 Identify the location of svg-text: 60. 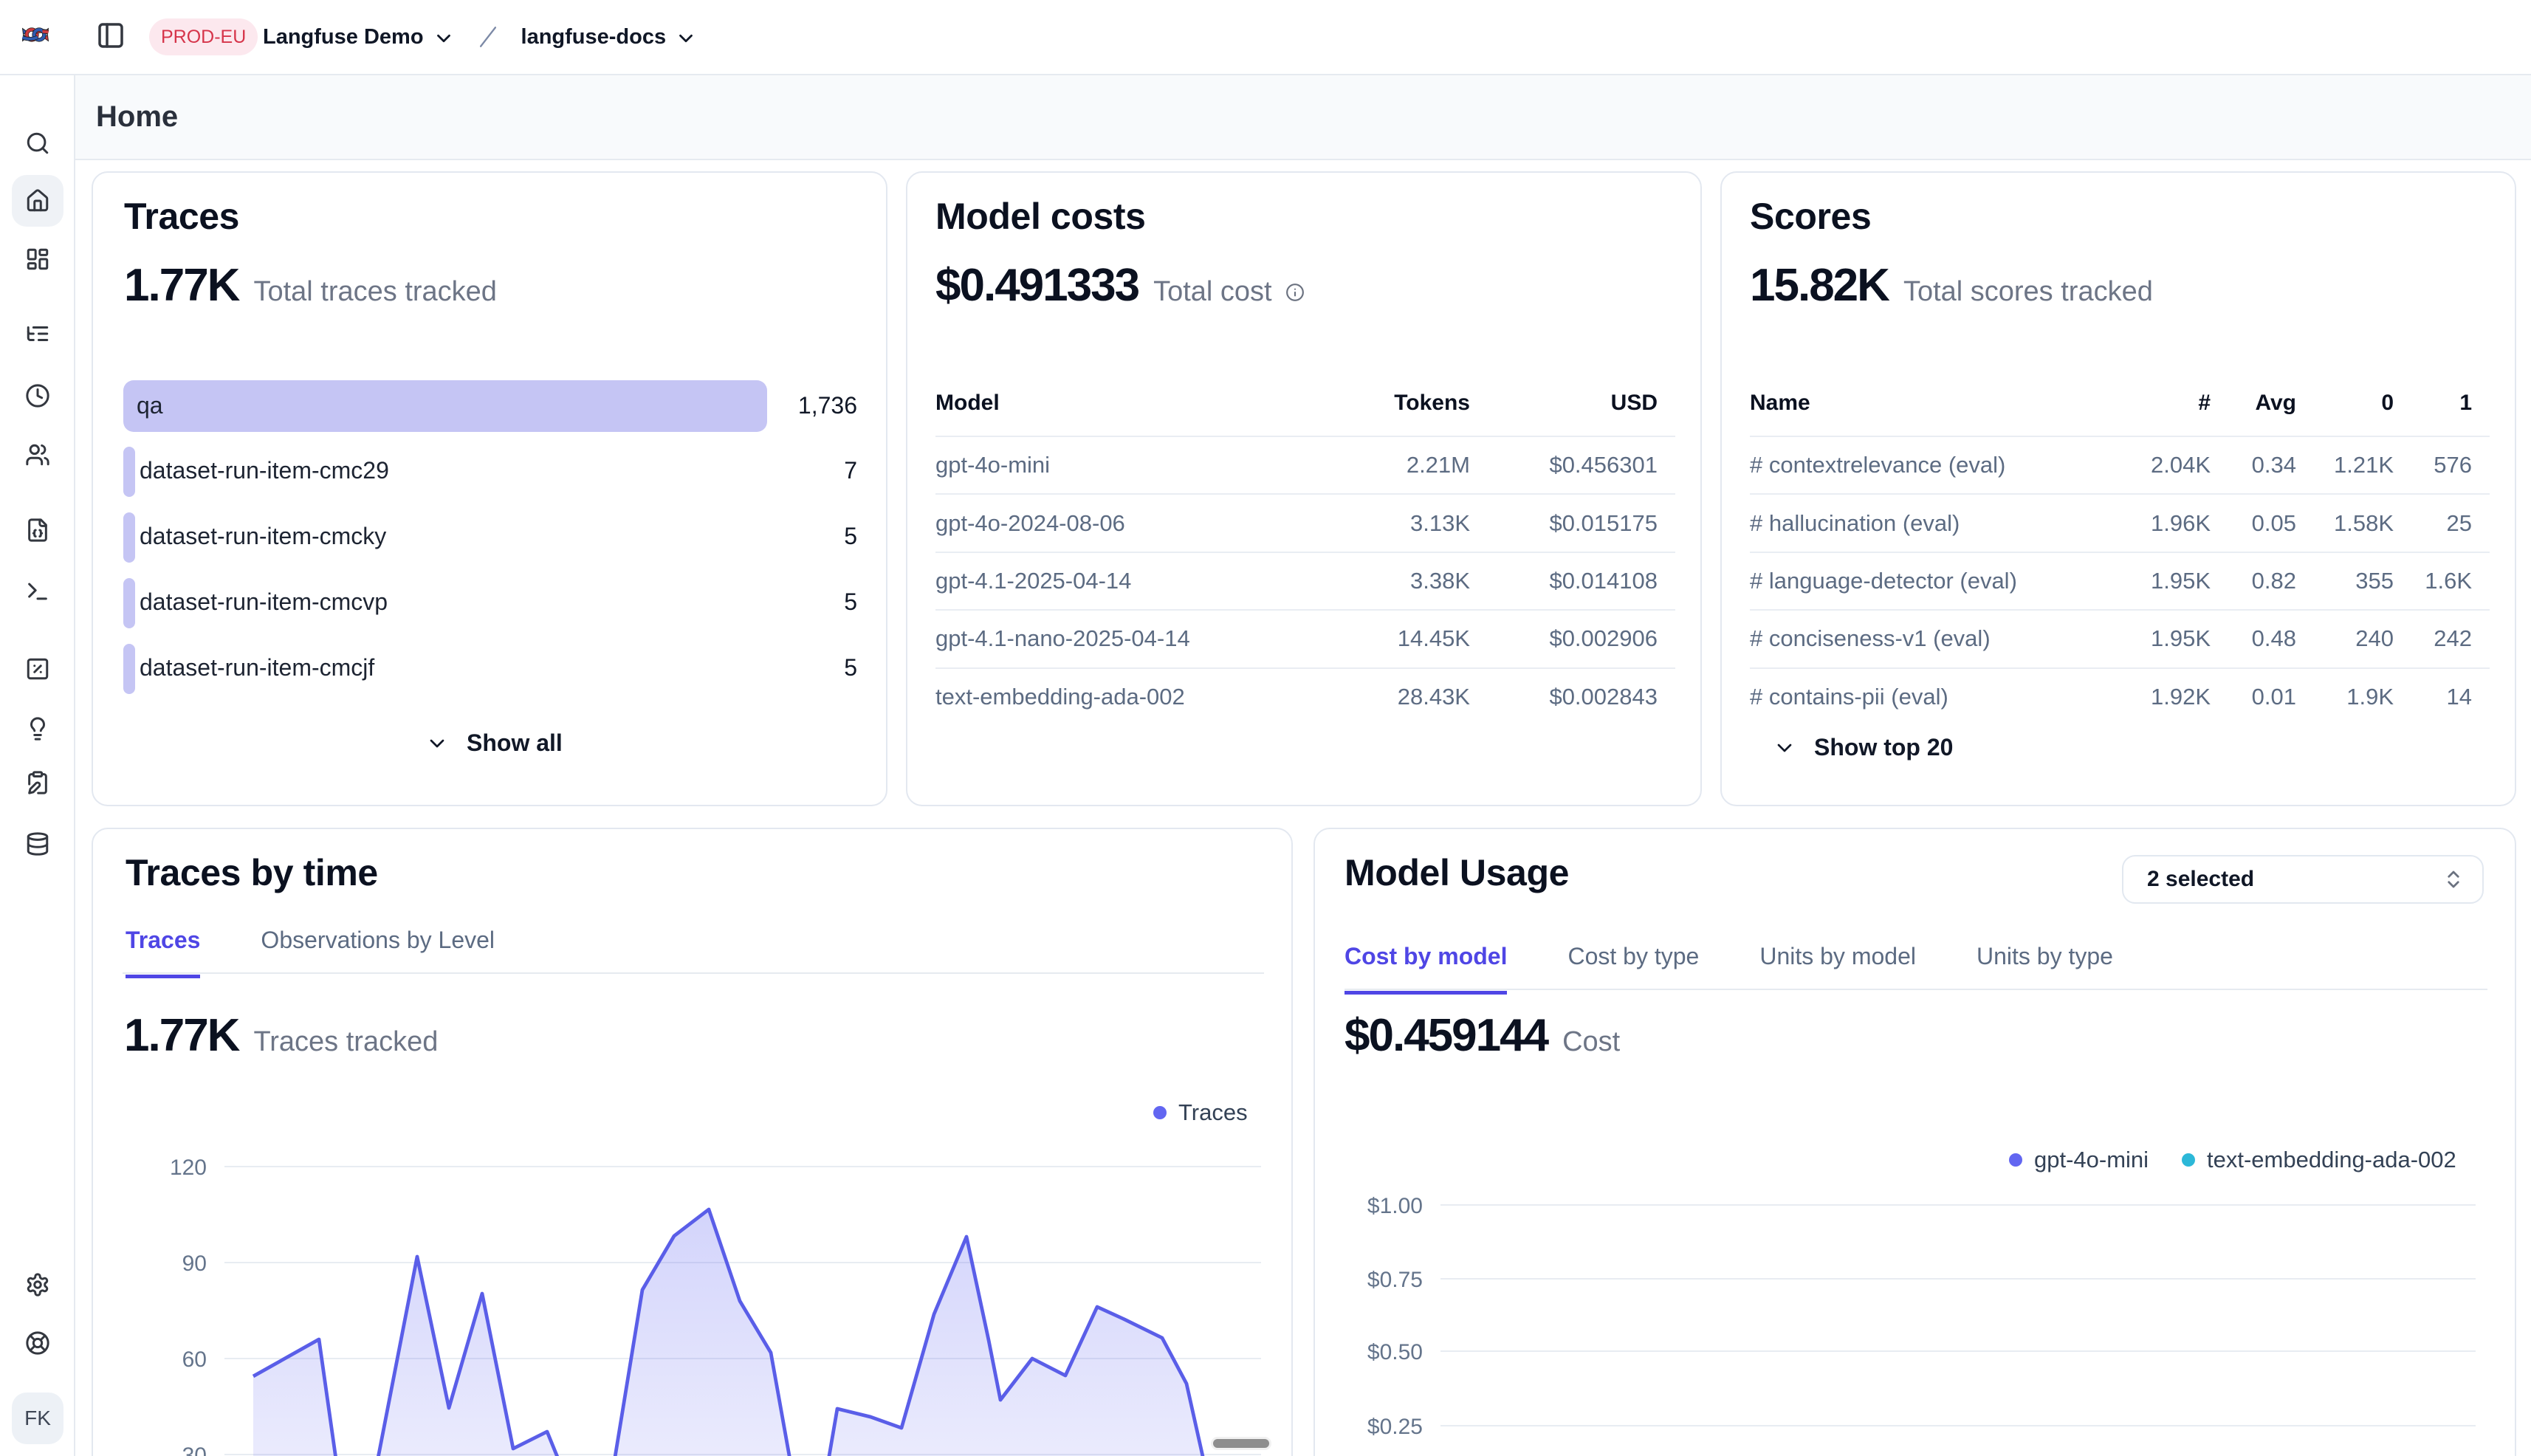
(194, 1360).